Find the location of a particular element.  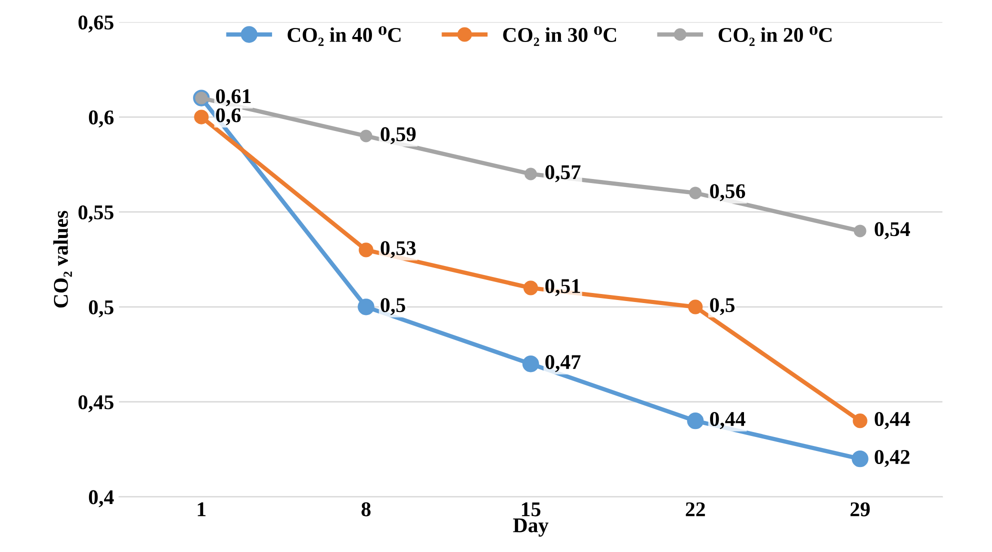

data-label: 0,53 is located at coordinates (398, 249).